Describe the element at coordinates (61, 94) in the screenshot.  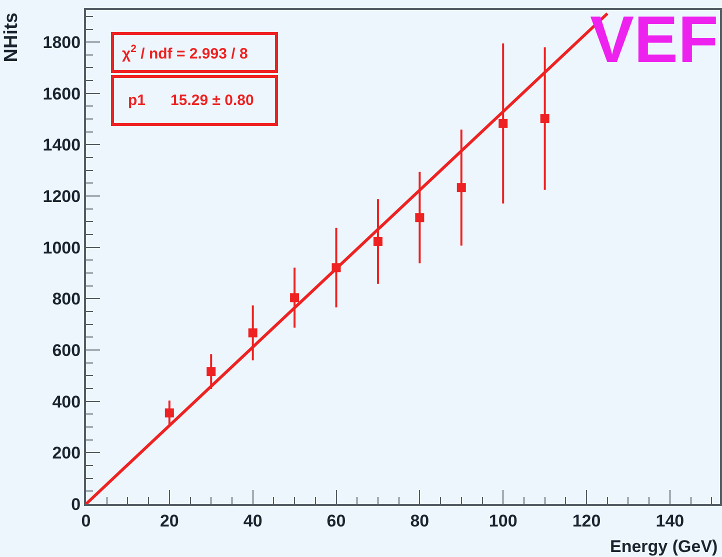
I see `y-tick-label: 1600` at that location.